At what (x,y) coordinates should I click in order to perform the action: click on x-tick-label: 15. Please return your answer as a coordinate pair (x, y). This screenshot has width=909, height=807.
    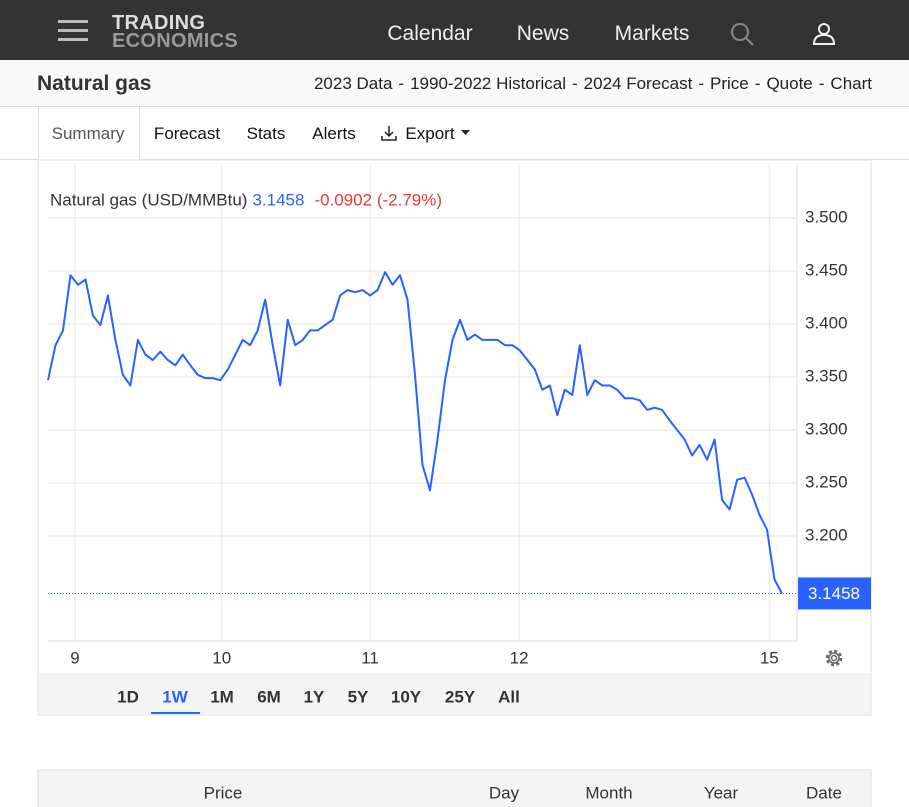
    Looking at the image, I should click on (769, 657).